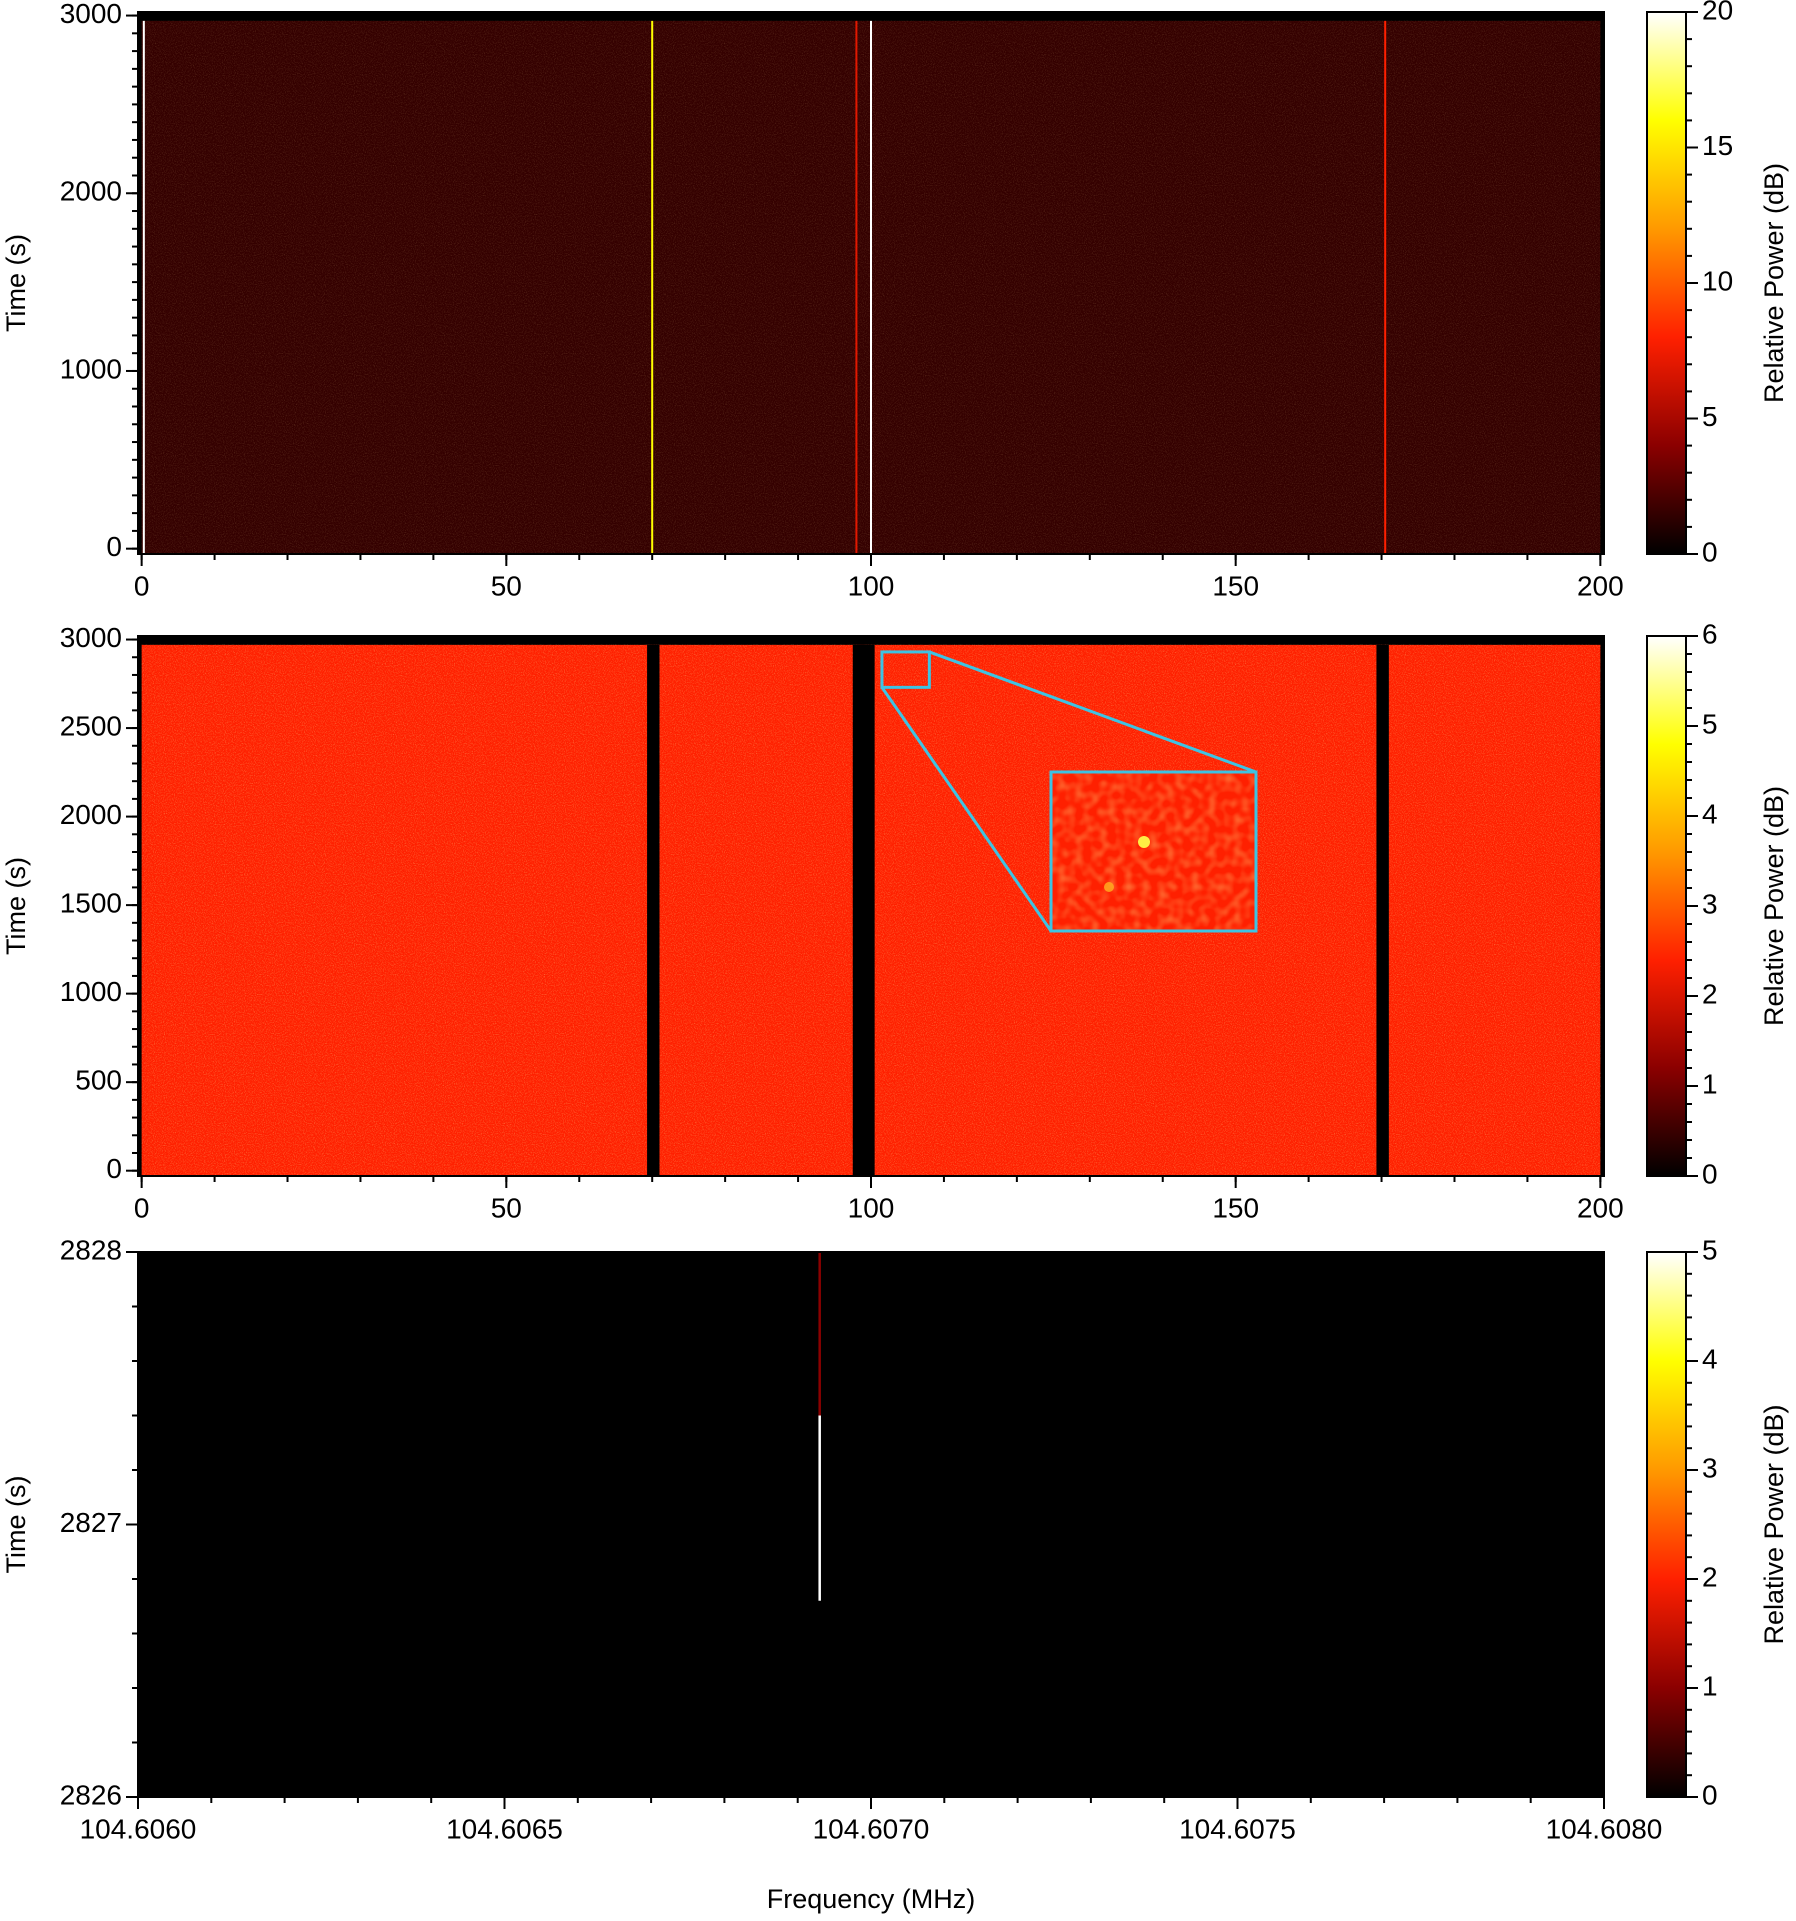 The image size is (1796, 1921). Describe the element at coordinates (98, 1080) in the screenshot. I see `y-tick-label: 500` at that location.